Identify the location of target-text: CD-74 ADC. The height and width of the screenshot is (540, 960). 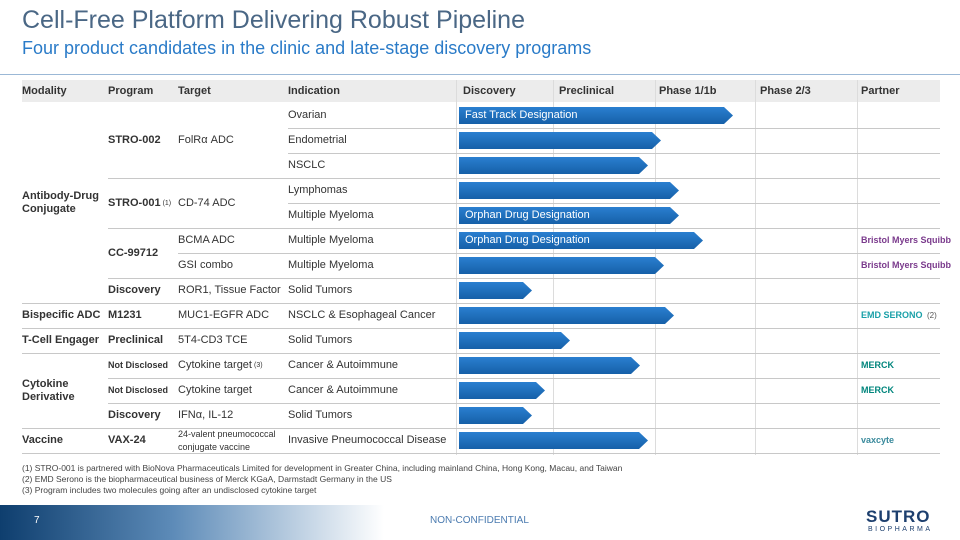
(207, 202).